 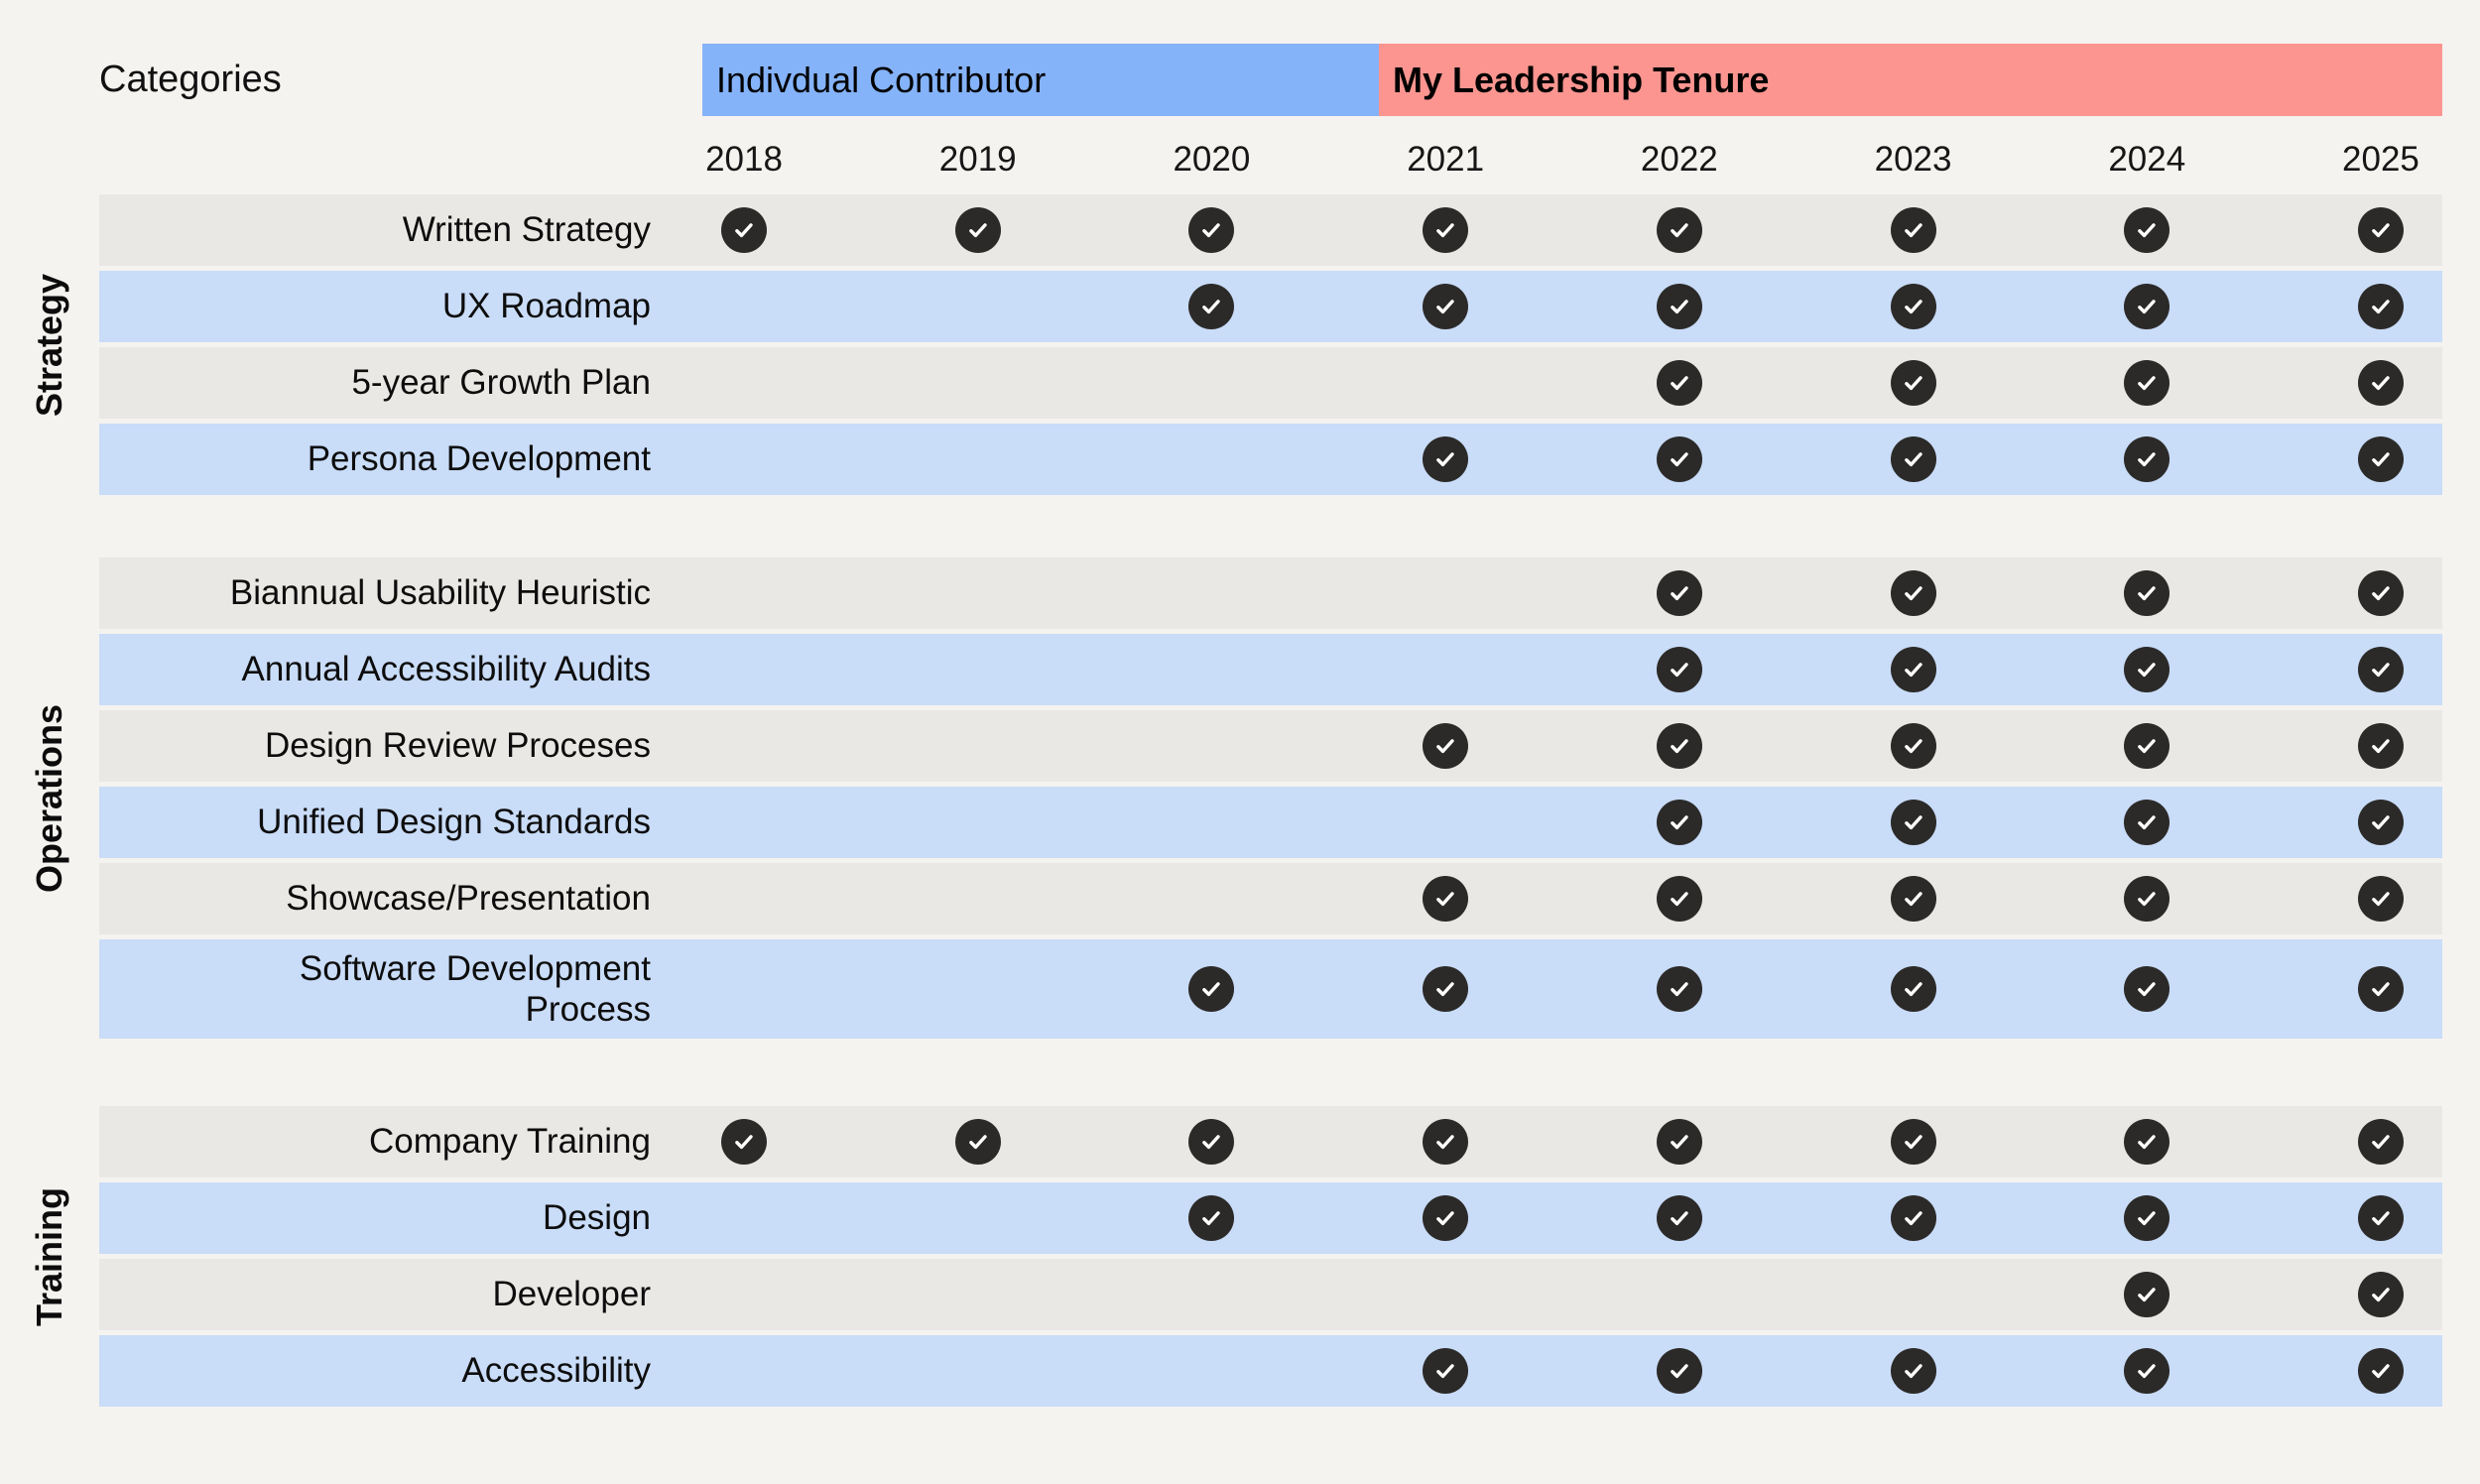 What do you see at coordinates (454, 822) in the screenshot?
I see `row-label: Unified Design Standards` at bounding box center [454, 822].